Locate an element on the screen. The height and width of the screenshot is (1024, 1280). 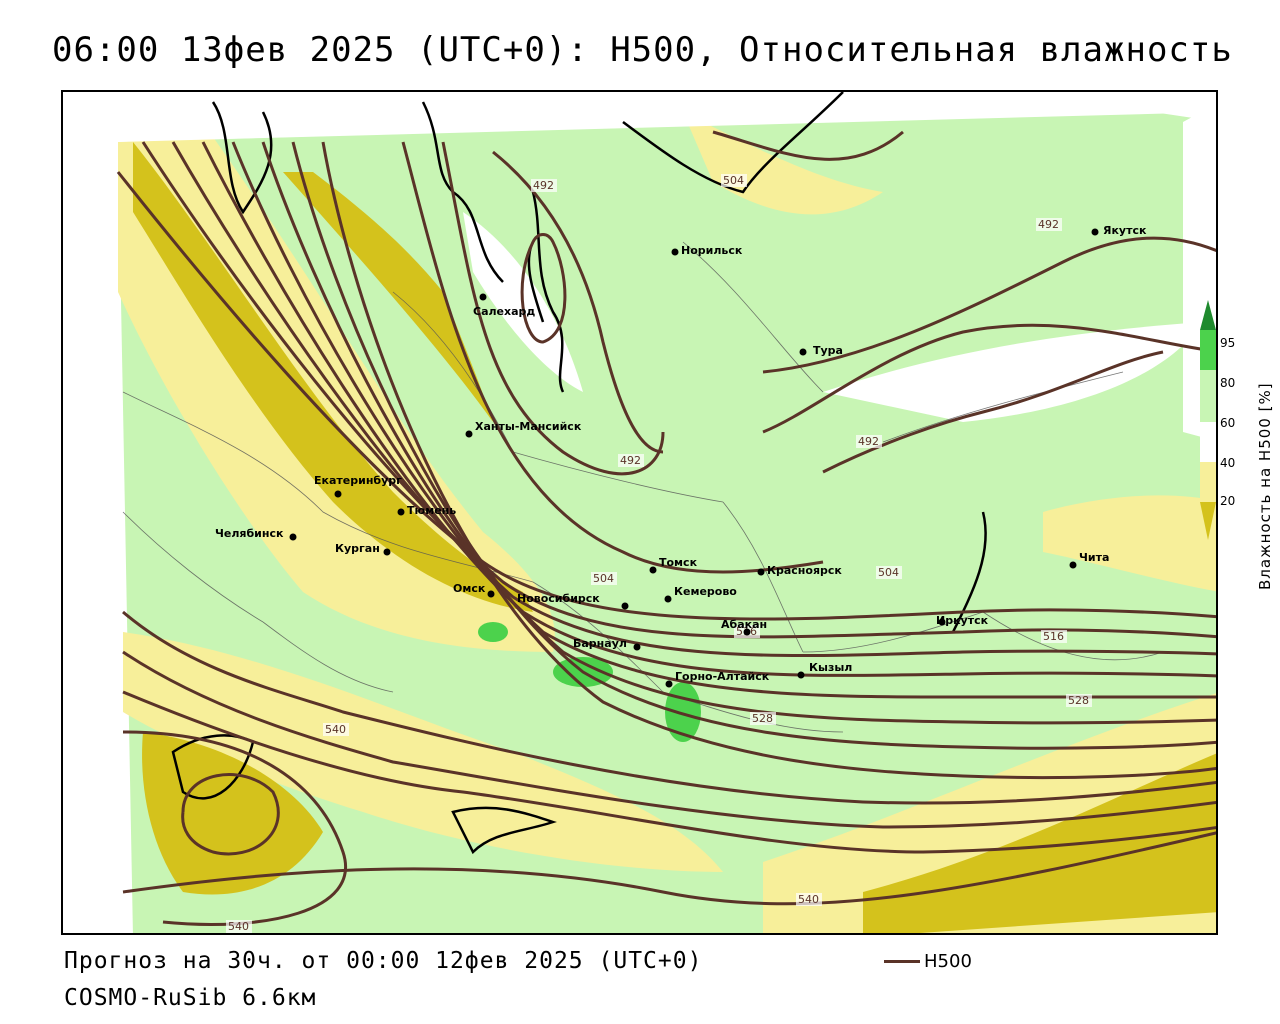
colorbar-tick: 40 is located at coordinates (1228, 463).